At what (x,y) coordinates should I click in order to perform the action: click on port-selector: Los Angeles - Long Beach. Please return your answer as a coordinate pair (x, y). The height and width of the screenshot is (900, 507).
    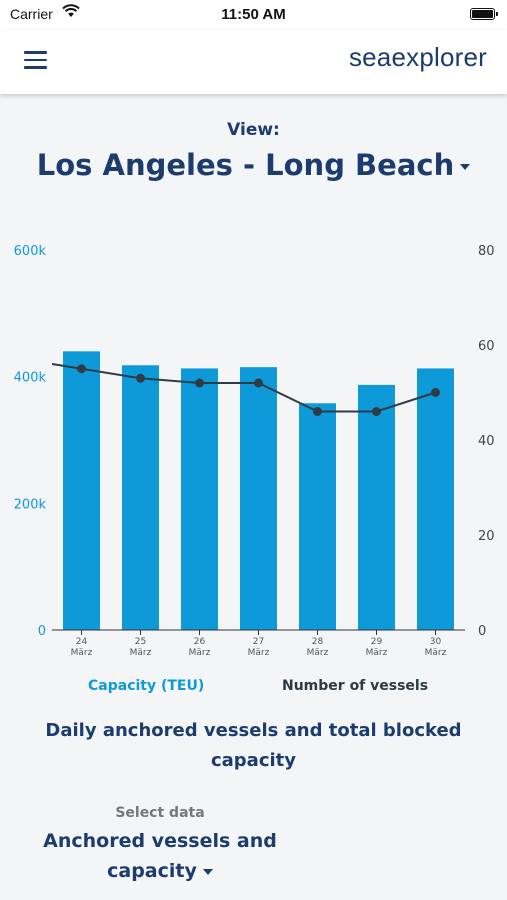
    Looking at the image, I should click on (253, 165).